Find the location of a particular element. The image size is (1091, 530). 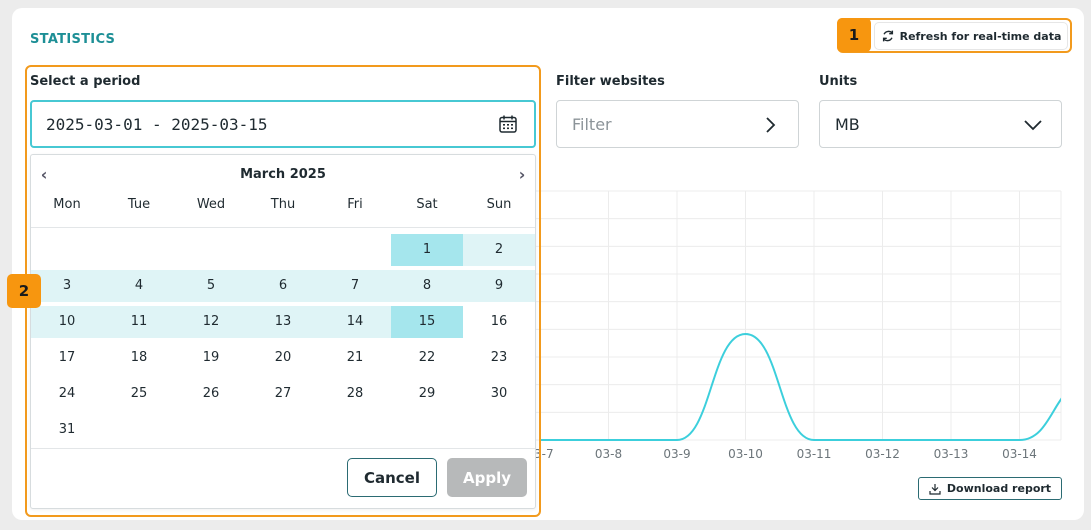

filter-label: Filter websites is located at coordinates (610, 81).